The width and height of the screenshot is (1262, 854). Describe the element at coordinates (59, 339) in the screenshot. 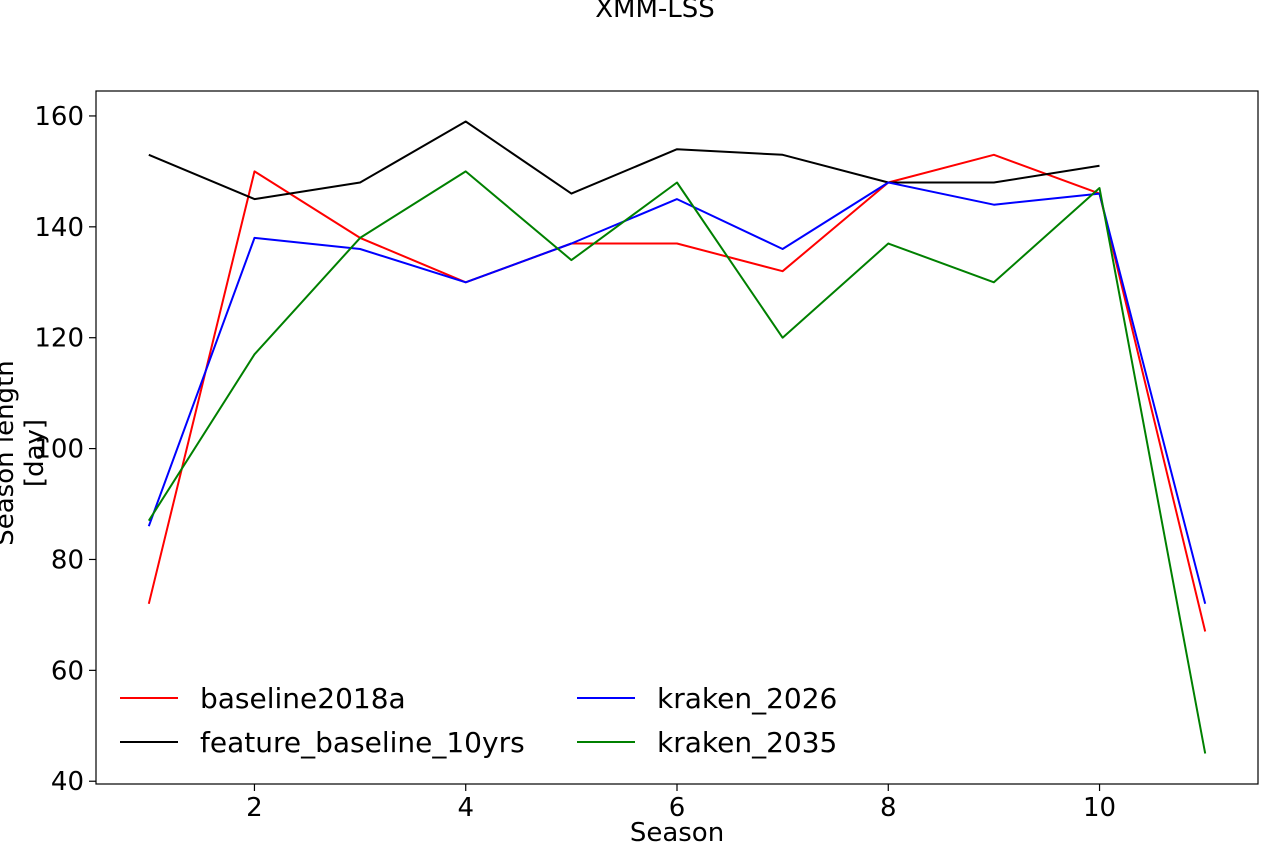

I see `y-tick-label: 120` at that location.